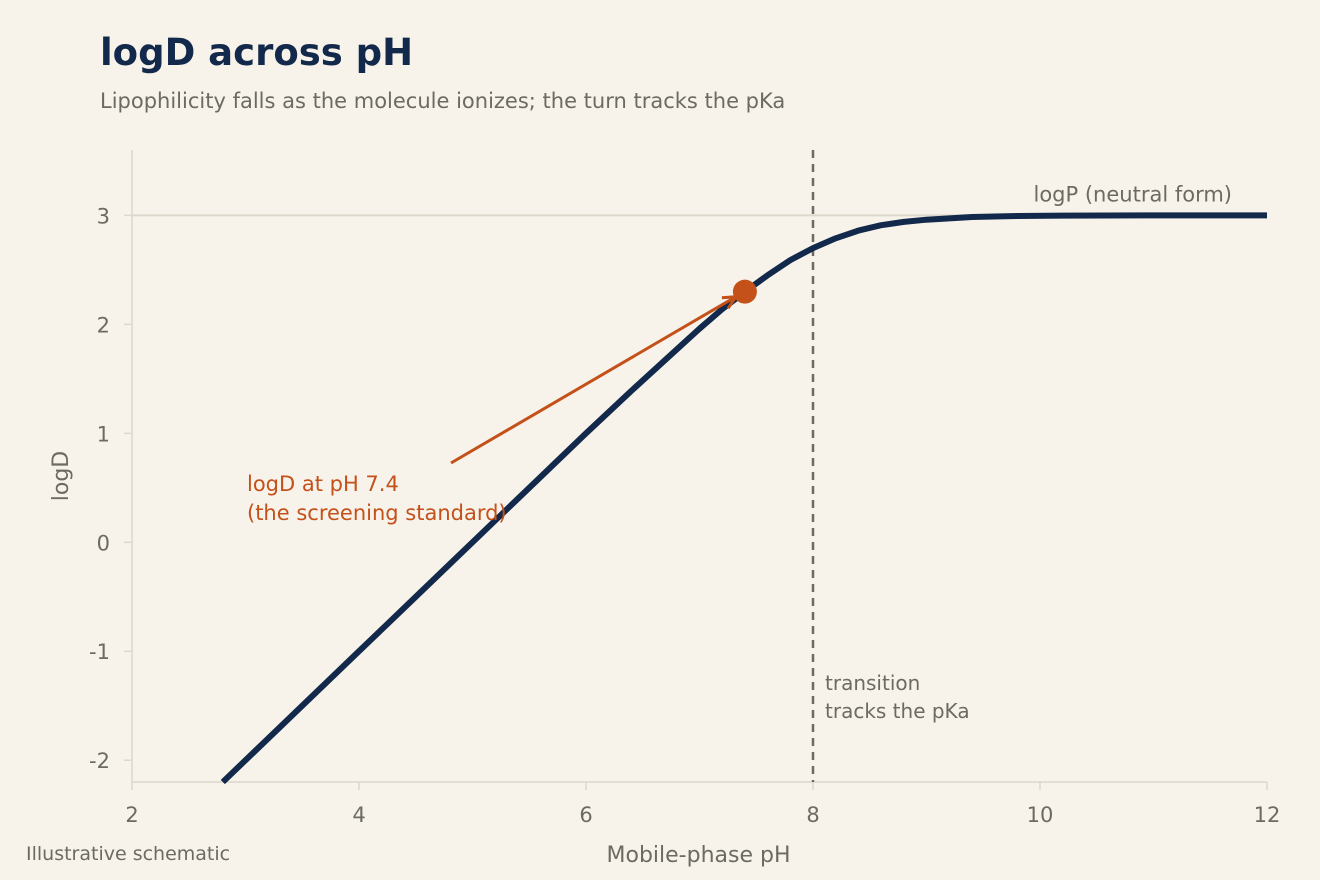 The width and height of the screenshot is (1320, 880). I want to click on annotation-label: logD at pH 7.4 (the screening standard), so click(377, 498).